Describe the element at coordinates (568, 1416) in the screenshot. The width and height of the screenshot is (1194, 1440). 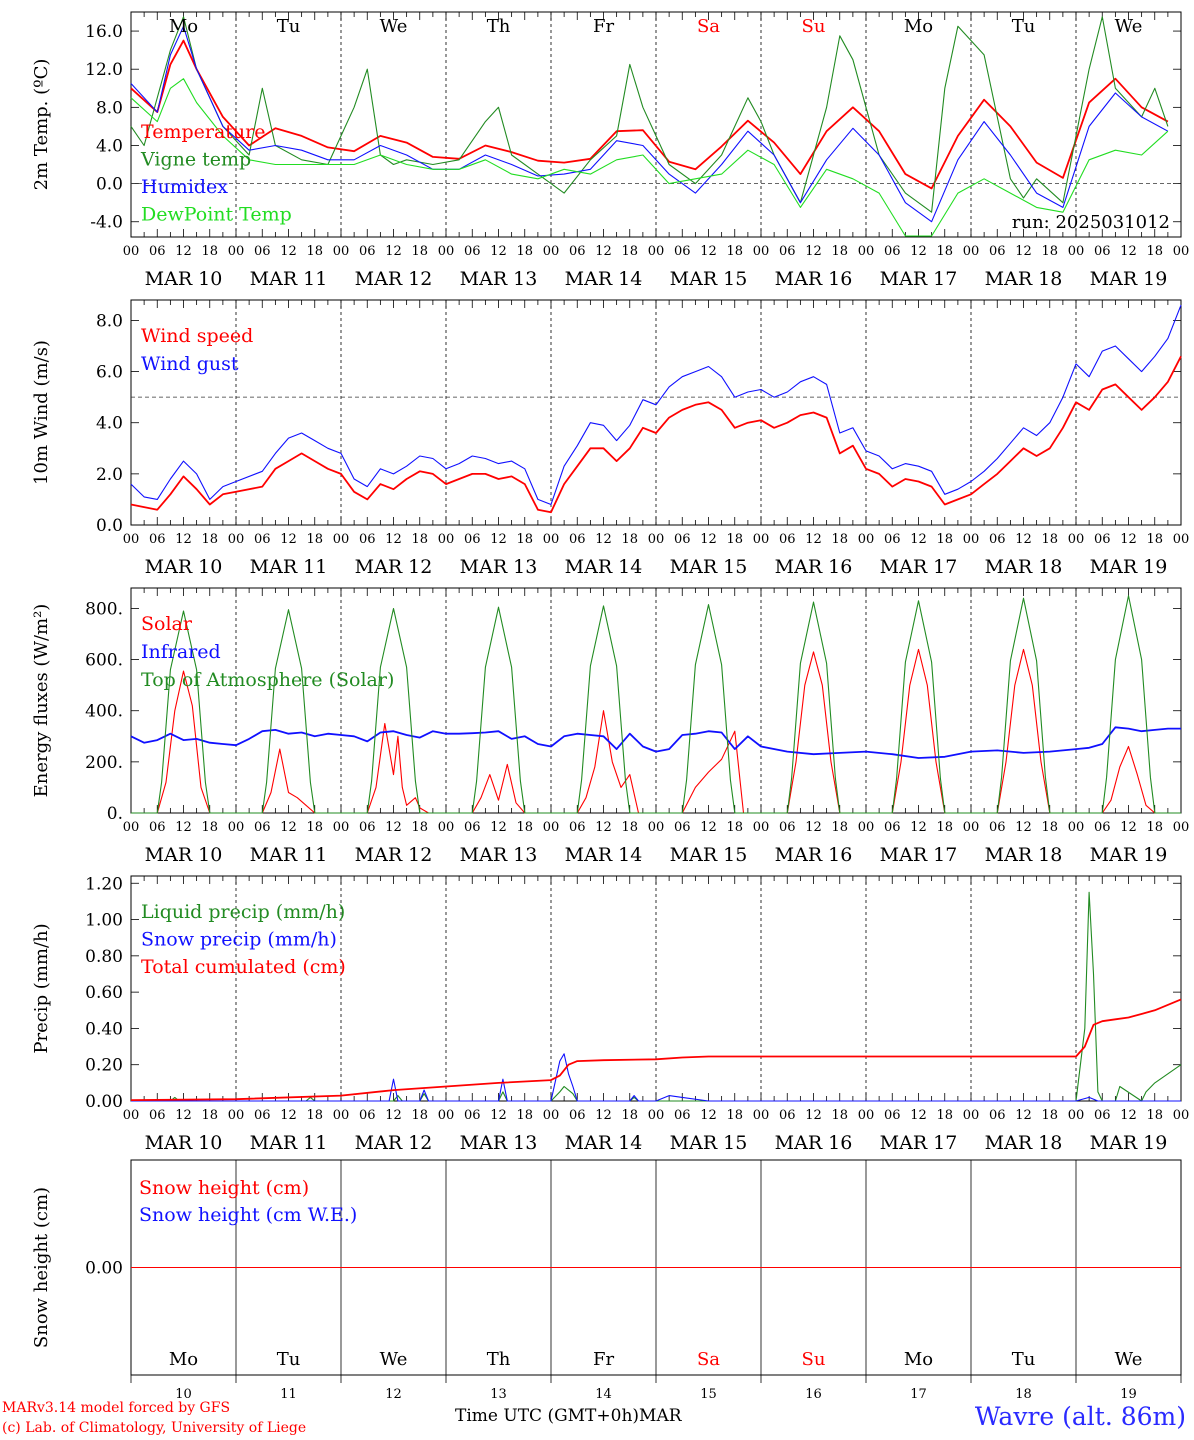
I see `x-axis-caption: Time UTC (GMT+0h)MAR` at that location.